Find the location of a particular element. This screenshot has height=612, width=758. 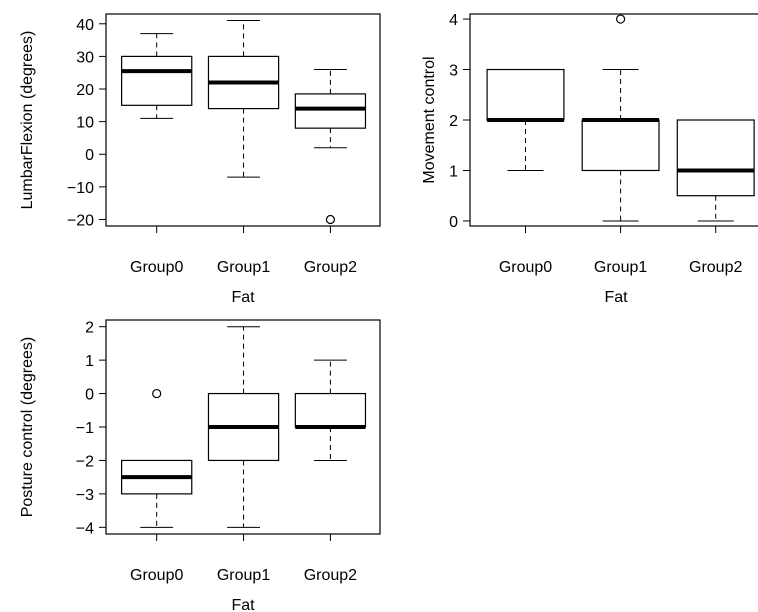

y-tick-label: 40 is located at coordinates (85, 25).